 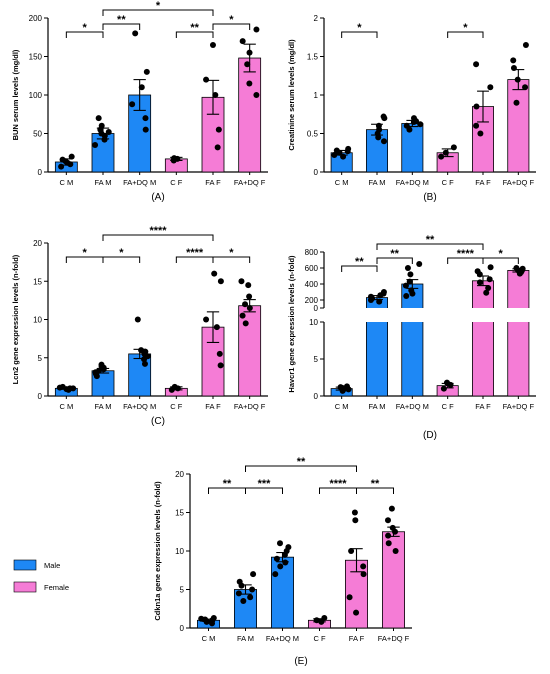 What do you see at coordinates (36, 95) in the screenshot?
I see `y-tick-label: 100` at bounding box center [36, 95].